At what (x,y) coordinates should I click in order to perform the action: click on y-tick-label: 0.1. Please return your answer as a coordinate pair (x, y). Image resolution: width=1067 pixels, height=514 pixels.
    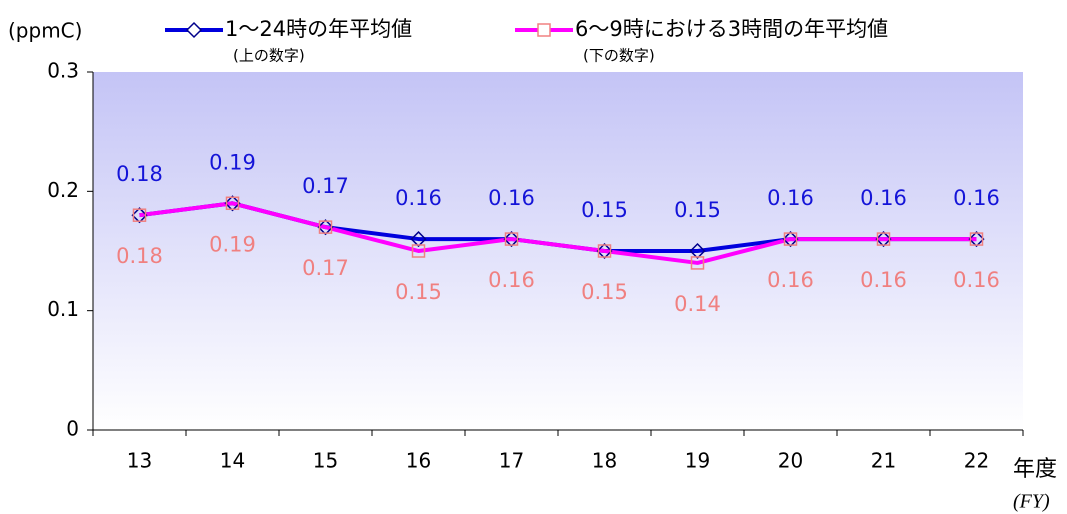
    Looking at the image, I should click on (63, 309).